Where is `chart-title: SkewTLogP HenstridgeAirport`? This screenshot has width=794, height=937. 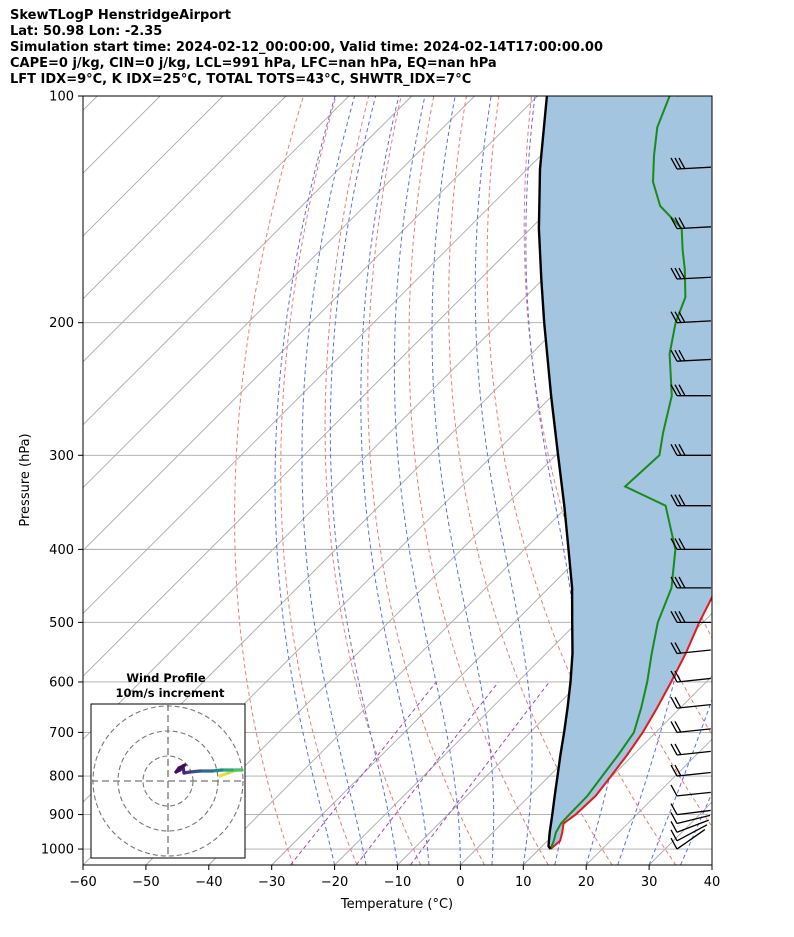
chart-title: SkewTLogP HenstridgeAirport is located at coordinates (120, 15).